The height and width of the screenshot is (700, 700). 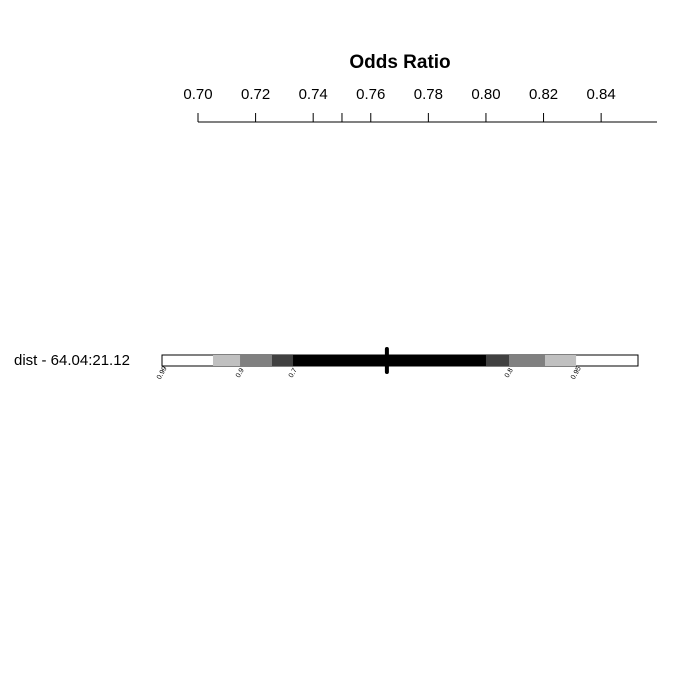 I want to click on row-label: dist - 64.04:21.12, so click(x=72, y=360).